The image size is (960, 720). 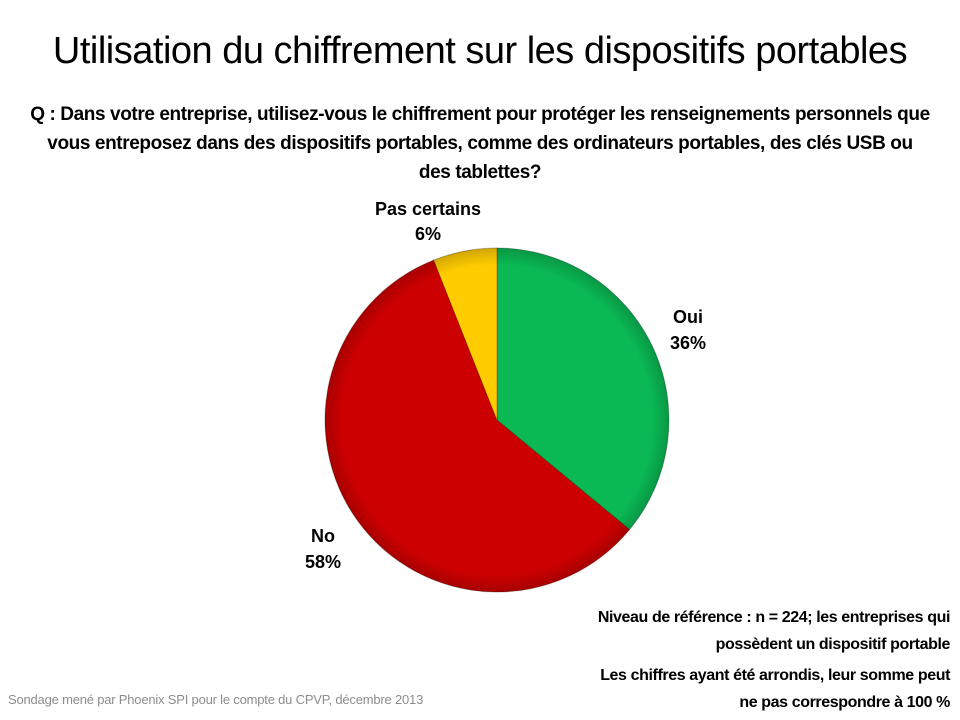 What do you see at coordinates (844, 702) in the screenshot?
I see `rounding-note-line2: ne pas correspondre à 100 %` at bounding box center [844, 702].